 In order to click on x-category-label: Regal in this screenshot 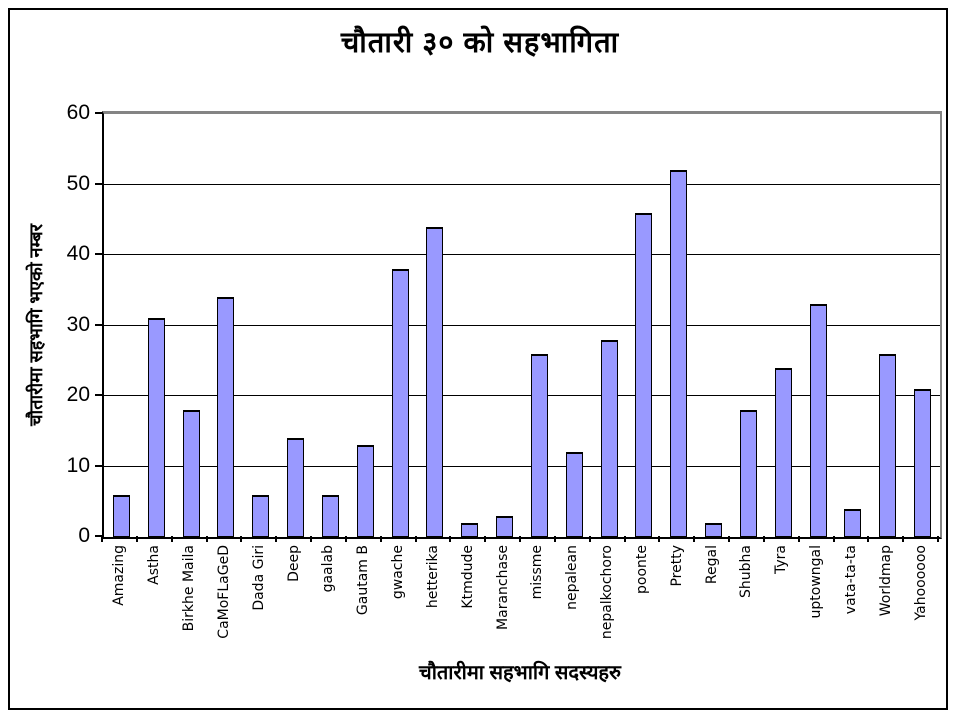, I will do `click(711, 607)`.